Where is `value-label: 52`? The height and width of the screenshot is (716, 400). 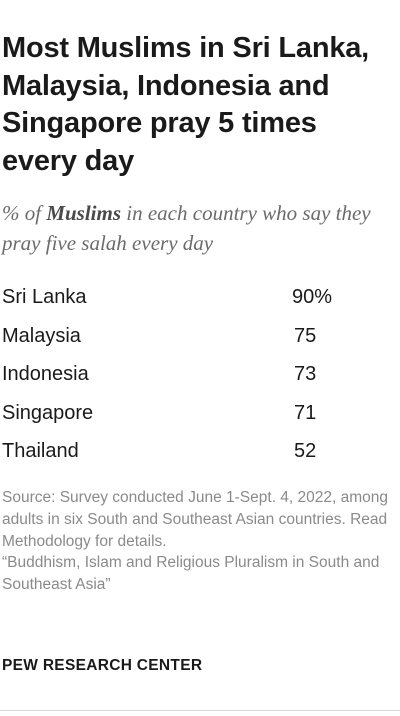 value-label: 52 is located at coordinates (305, 451).